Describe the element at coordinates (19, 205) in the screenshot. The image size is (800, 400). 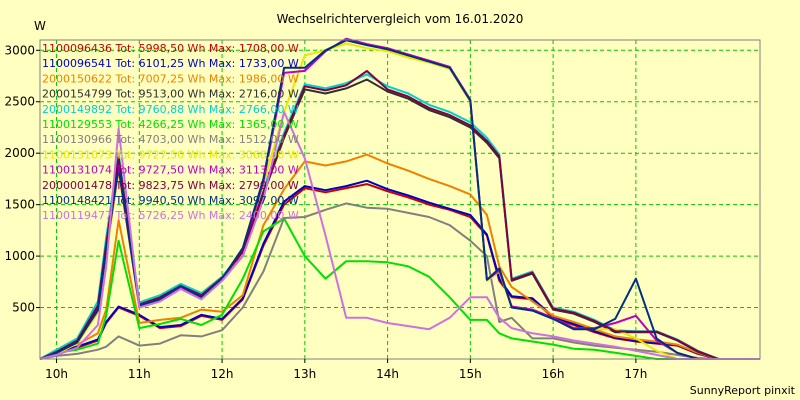
I see `y-tick-label: 1500` at that location.